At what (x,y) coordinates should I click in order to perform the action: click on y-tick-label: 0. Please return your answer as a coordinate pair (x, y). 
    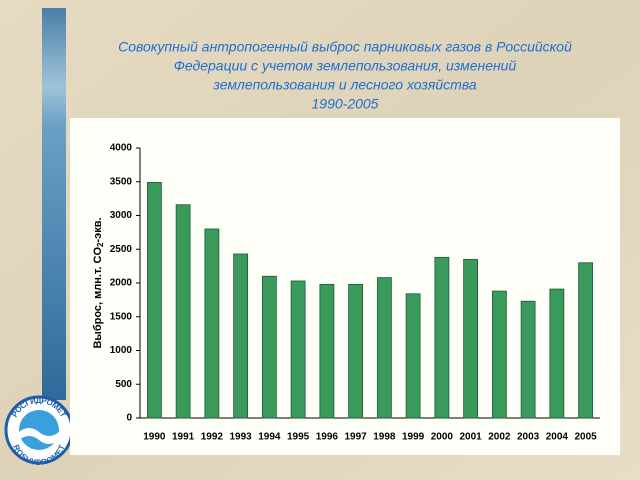
    Looking at the image, I should click on (129, 418).